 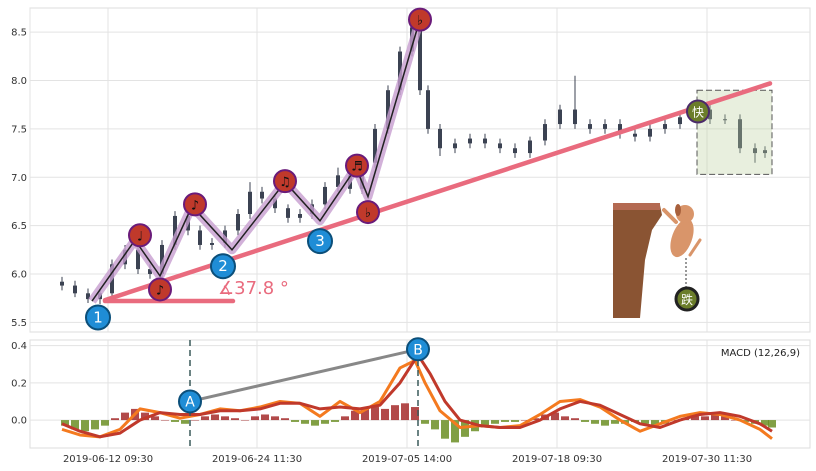 I want to click on x-tick-label: 2019-06-24 11:30, so click(x=257, y=459).